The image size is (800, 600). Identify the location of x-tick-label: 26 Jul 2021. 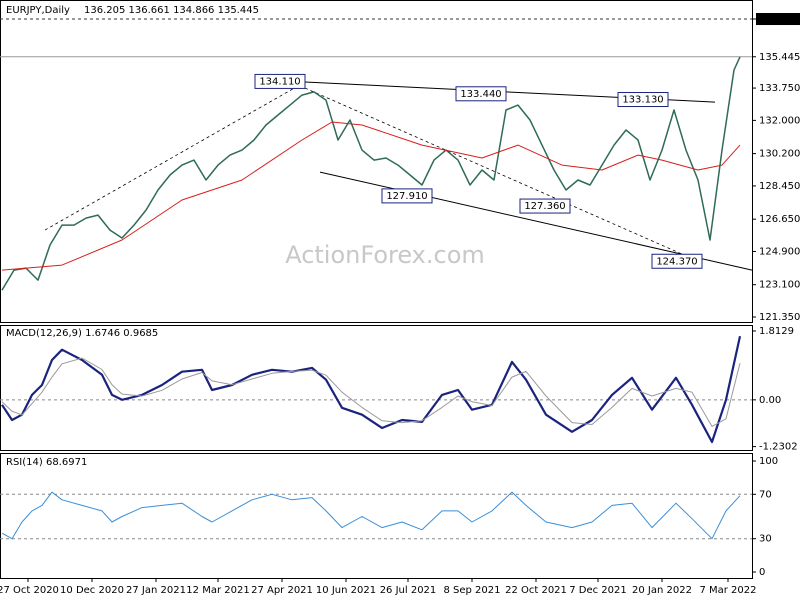
(408, 590).